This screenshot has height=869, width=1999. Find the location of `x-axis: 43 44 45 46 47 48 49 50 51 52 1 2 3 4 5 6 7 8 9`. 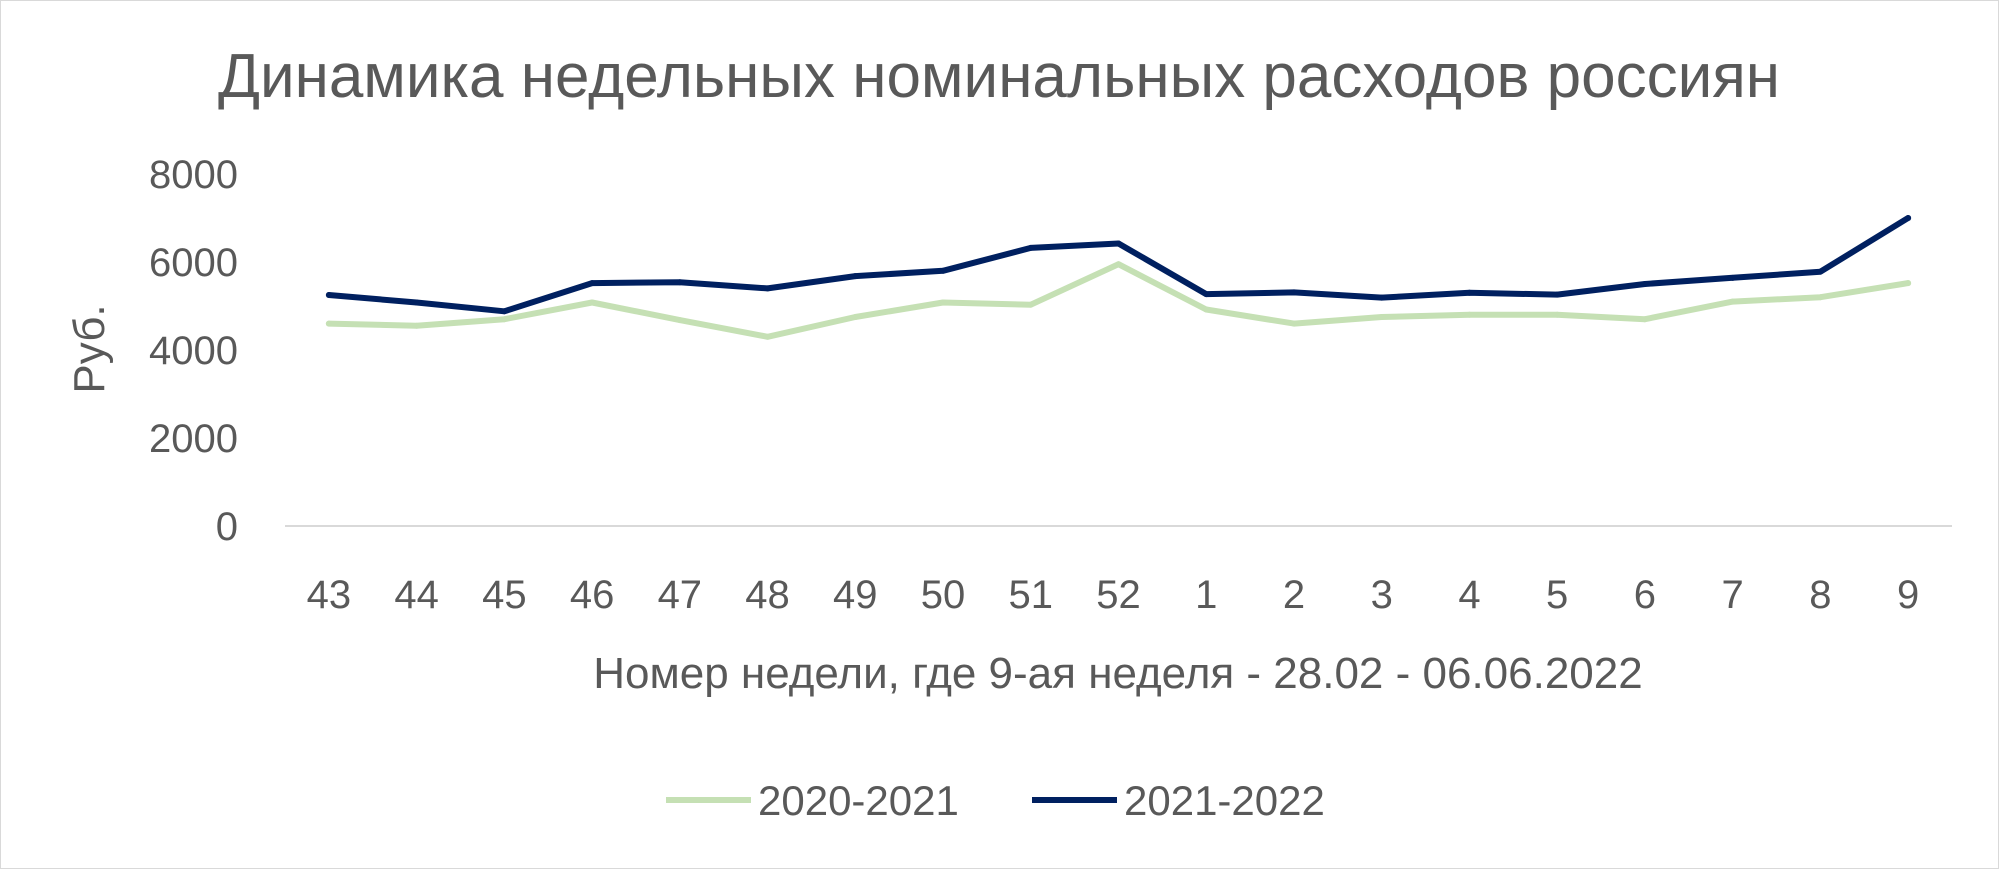

x-axis: 43 44 45 46 47 48 49 50 51 52 1 2 3 4 5 6 7 8 9 is located at coordinates (1113, 595).